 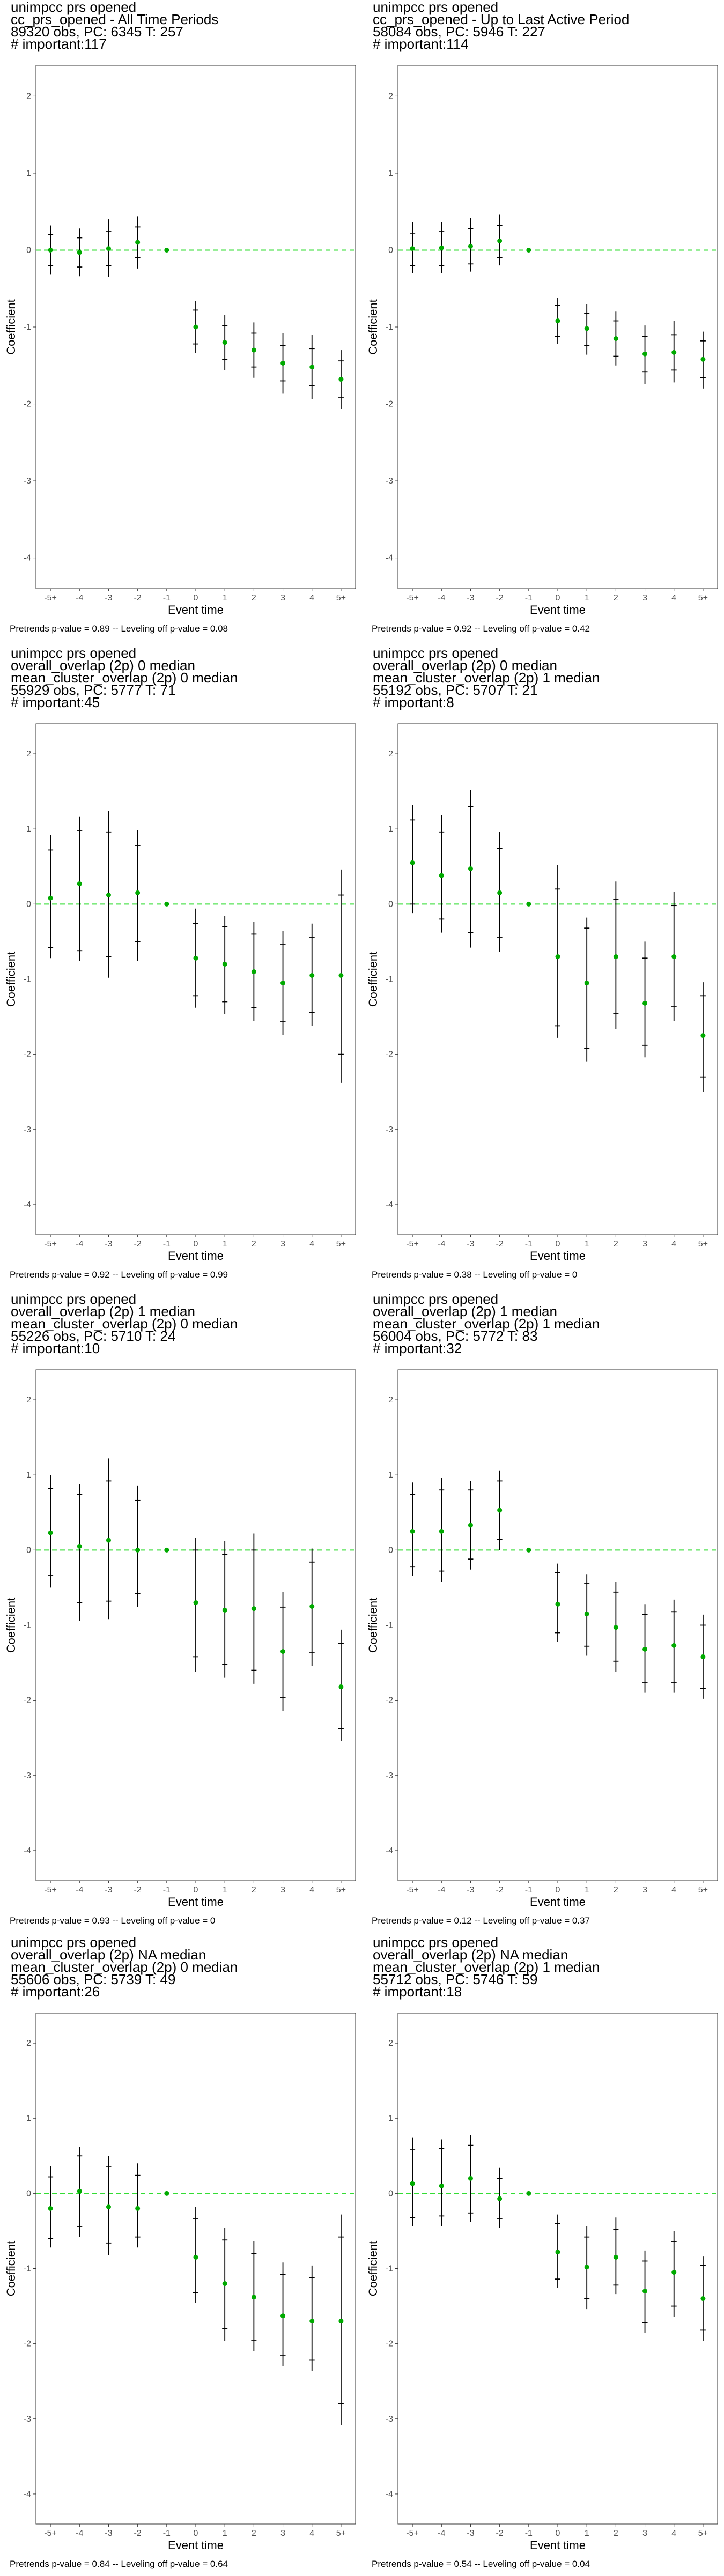 What do you see at coordinates (673, 598) in the screenshot?
I see `x-tick-label: 4` at bounding box center [673, 598].